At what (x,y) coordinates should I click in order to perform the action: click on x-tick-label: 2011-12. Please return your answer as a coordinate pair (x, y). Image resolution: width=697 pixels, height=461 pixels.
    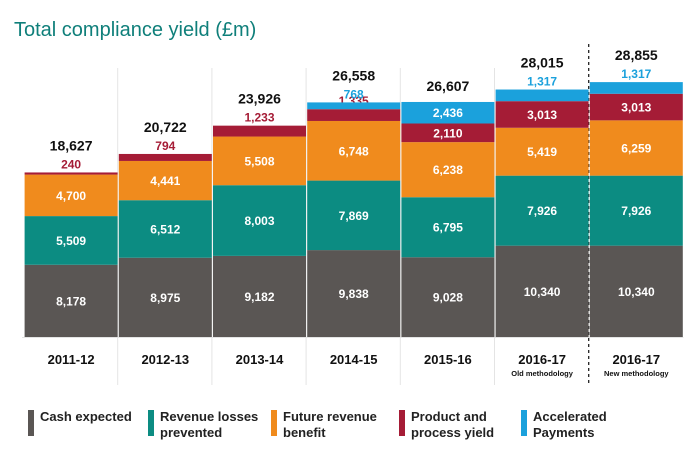
    Looking at the image, I should click on (71, 359).